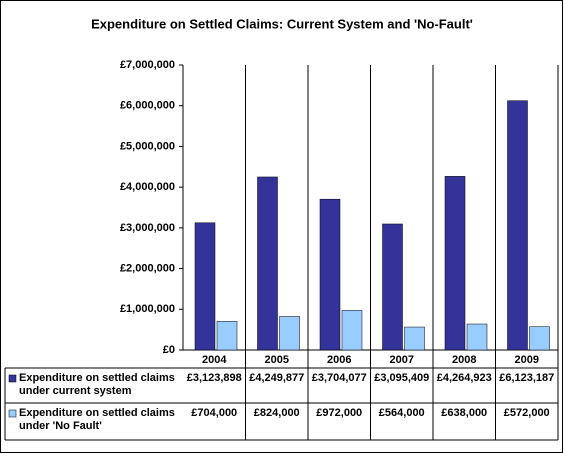  What do you see at coordinates (402, 413) in the screenshot?
I see `data-label: £564,000` at bounding box center [402, 413].